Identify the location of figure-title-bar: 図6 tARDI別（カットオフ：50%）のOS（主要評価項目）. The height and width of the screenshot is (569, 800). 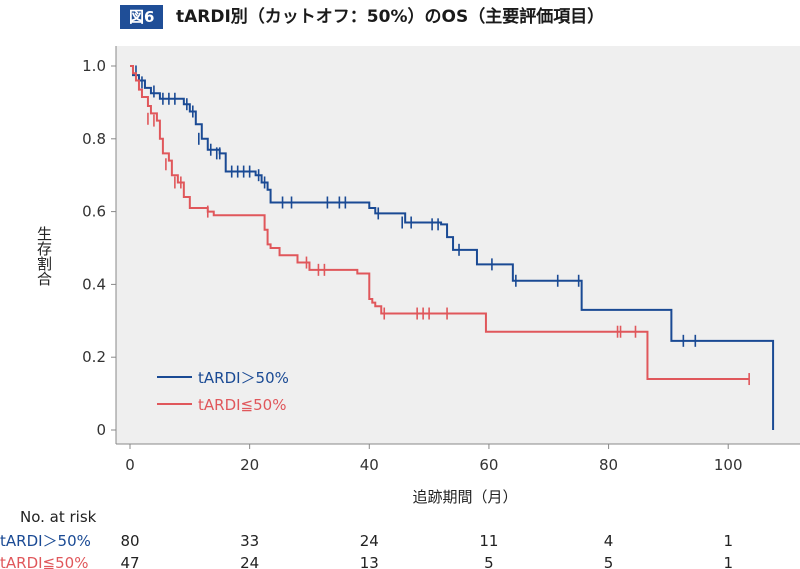
(400, 18).